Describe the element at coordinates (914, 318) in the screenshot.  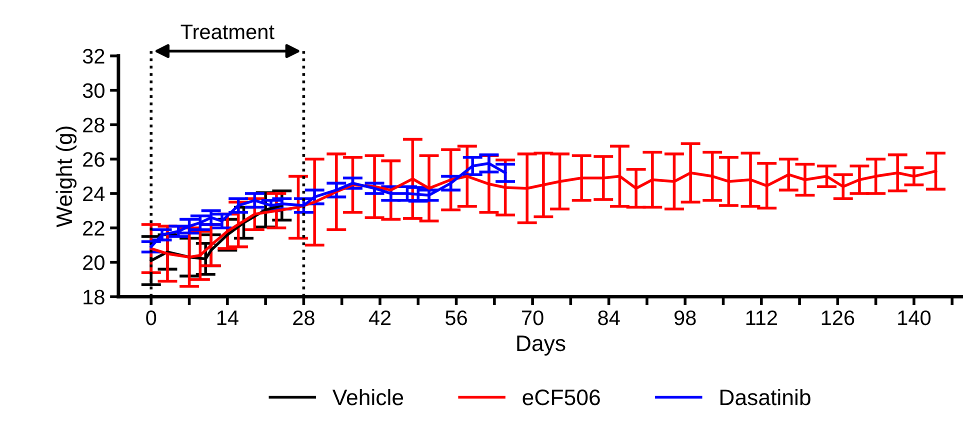
I see `x-tick-label: 140` at that location.